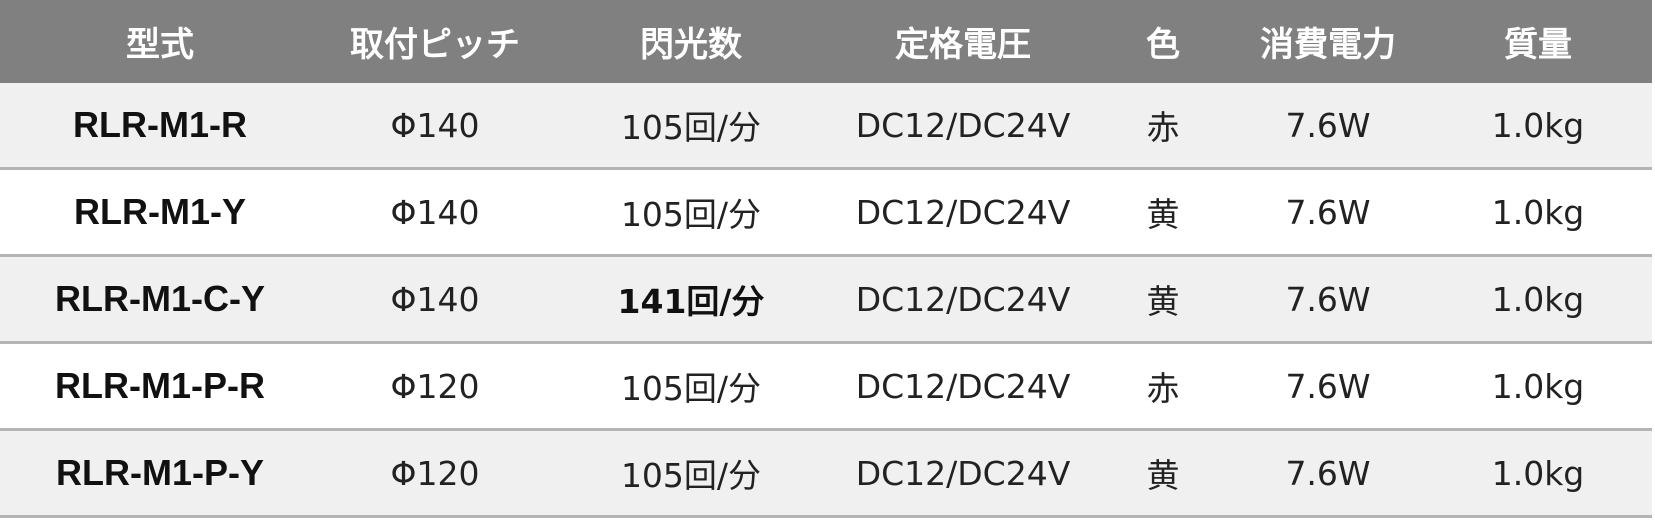  Describe the element at coordinates (691, 299) in the screenshot. I see `cell-flash: 141回/分` at that location.